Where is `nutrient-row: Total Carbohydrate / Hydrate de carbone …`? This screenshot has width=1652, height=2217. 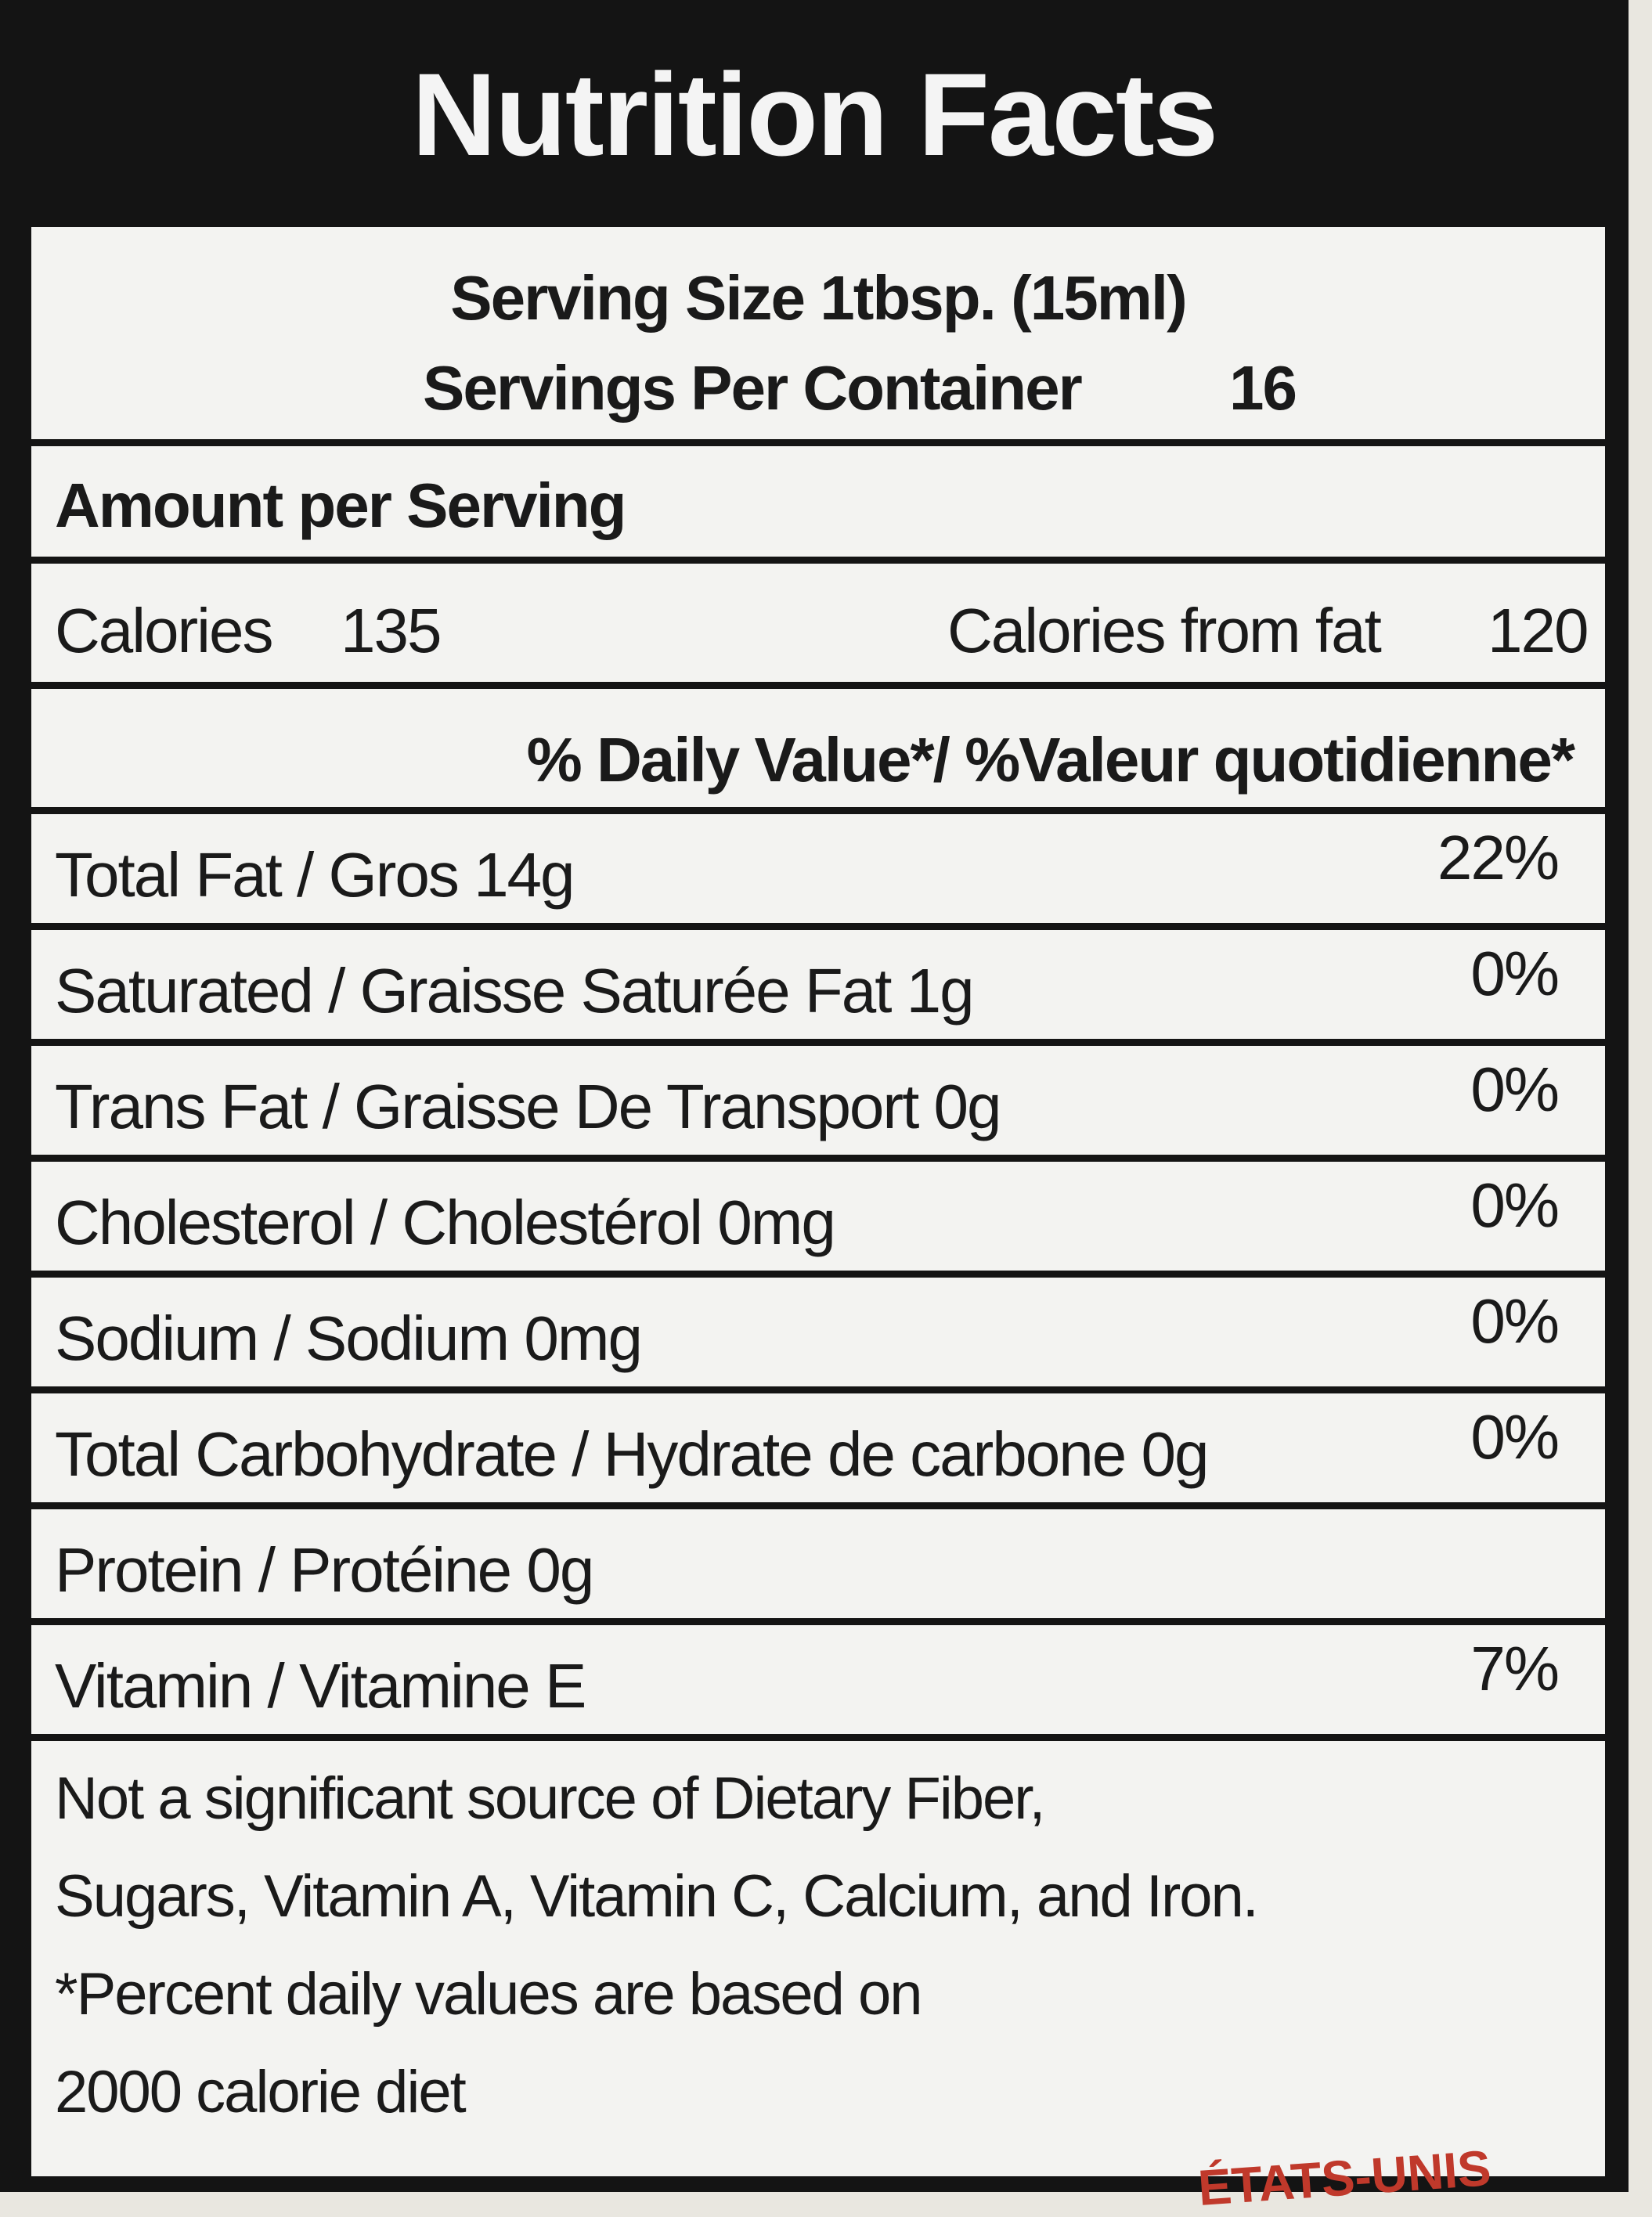
nutrient-row: Total Carbohydrate / Hydrate de carbone … is located at coordinates (818, 1451).